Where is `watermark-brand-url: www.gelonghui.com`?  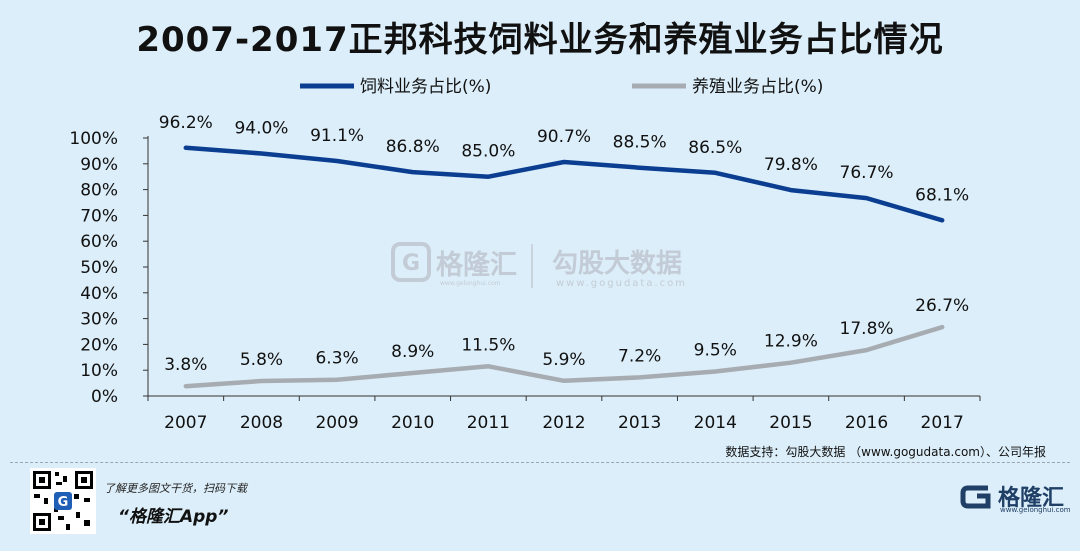
watermark-brand-url: www.gelonghui.com is located at coordinates (470, 283).